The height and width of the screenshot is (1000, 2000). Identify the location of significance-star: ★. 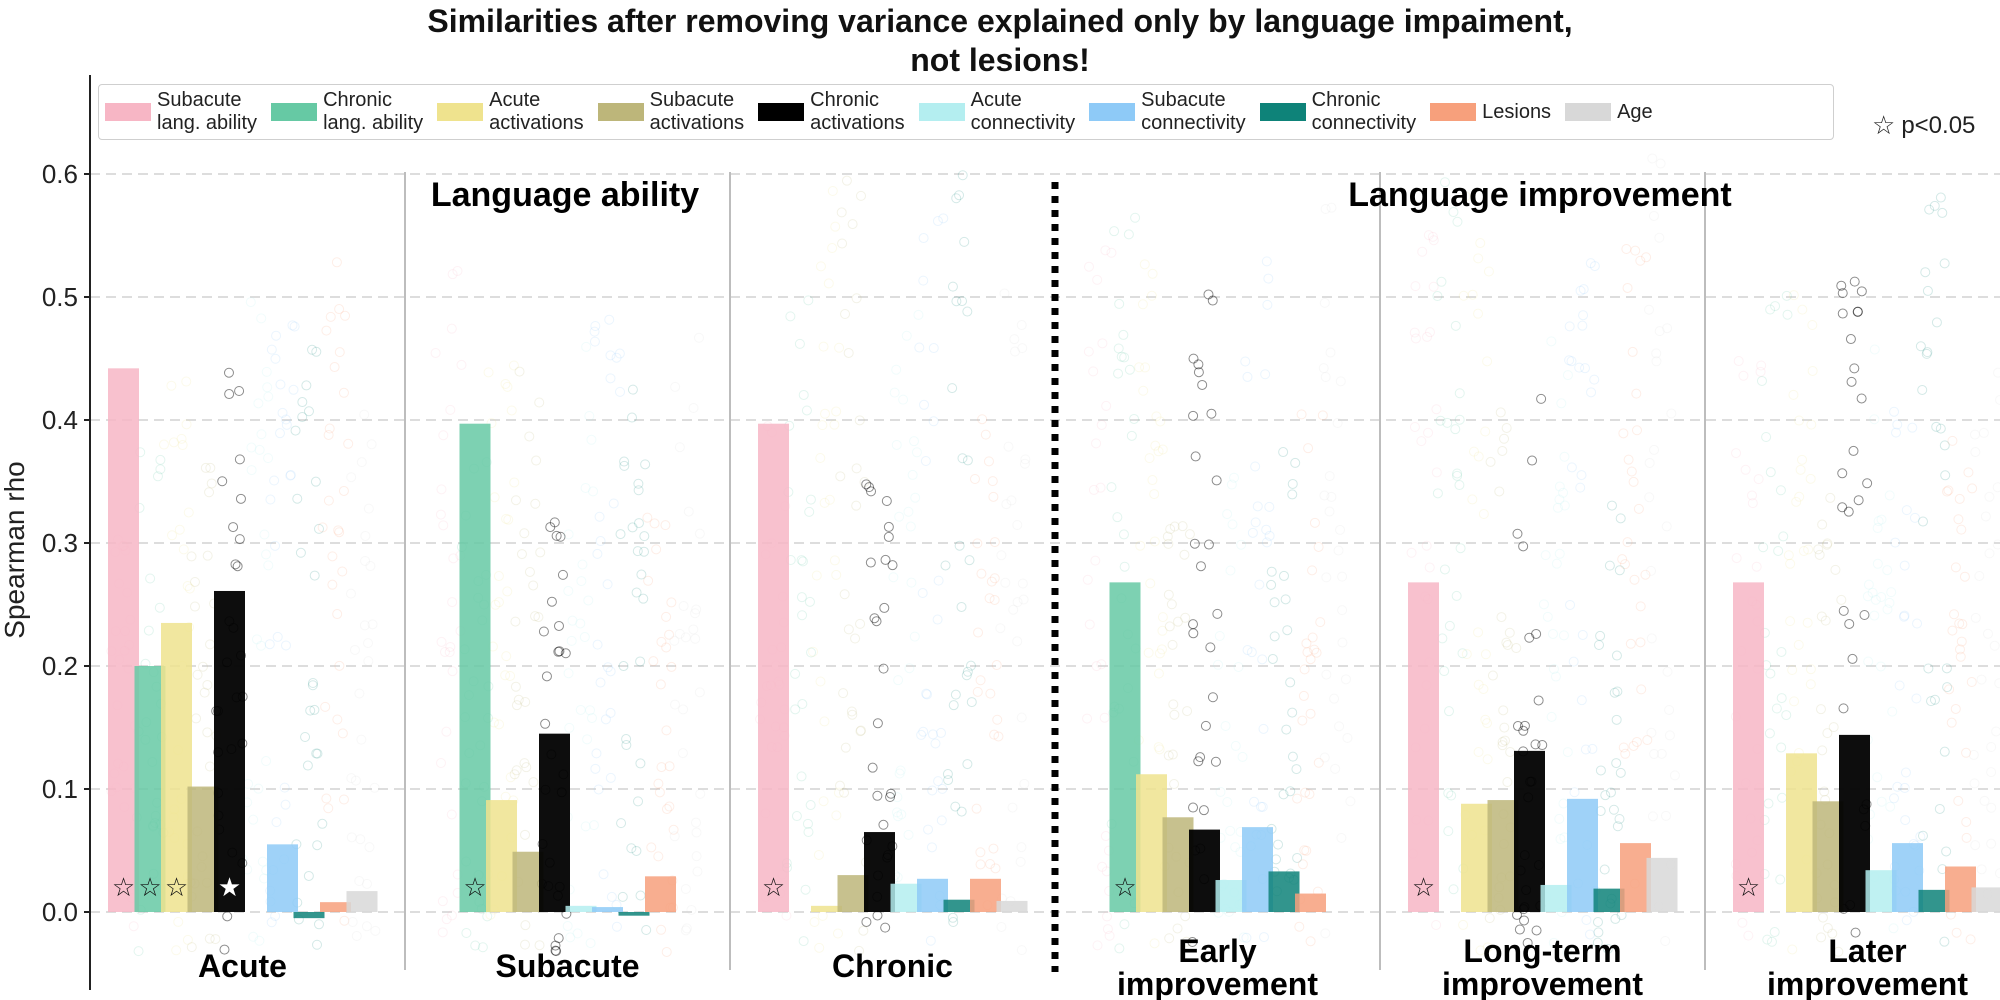
(229, 888).